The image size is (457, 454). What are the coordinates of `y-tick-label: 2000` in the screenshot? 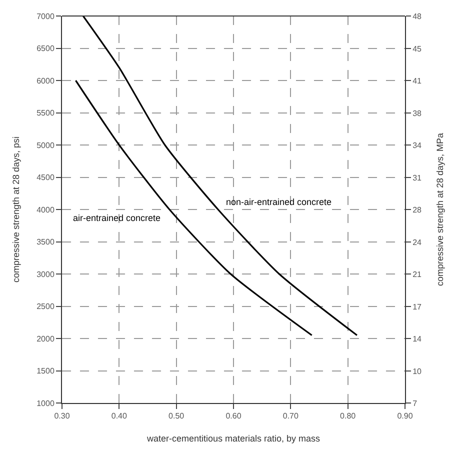 It's located at (45, 339).